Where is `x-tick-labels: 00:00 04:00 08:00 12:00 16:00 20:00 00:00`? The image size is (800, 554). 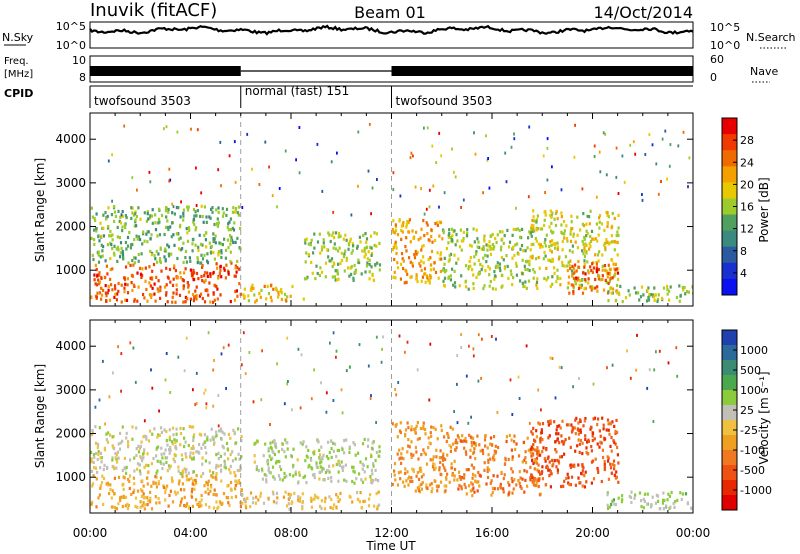
x-tick-labels: 00:00 04:00 08:00 12:00 16:00 20:00 00:00 is located at coordinates (392, 533).